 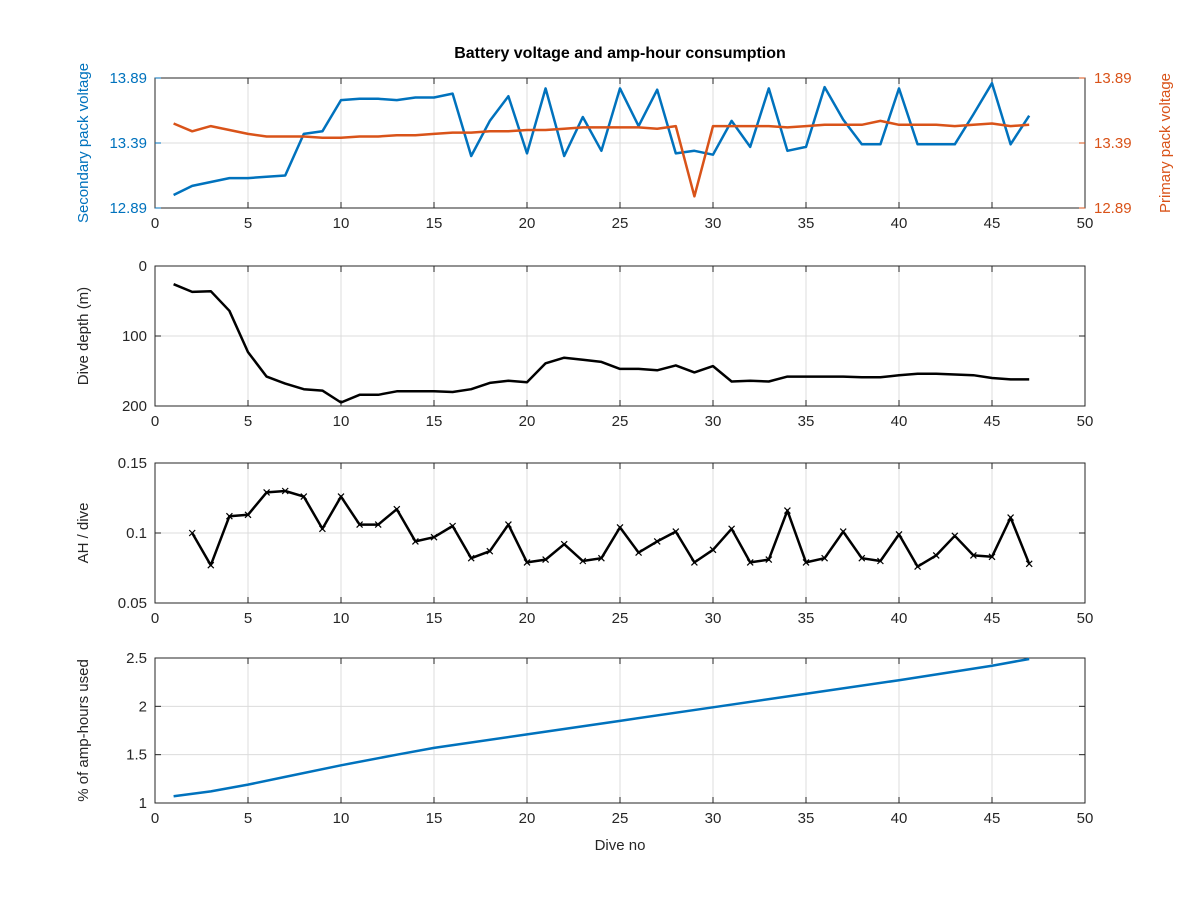 I want to click on y-axis-label: Dive depth (m), so click(x=83, y=336).